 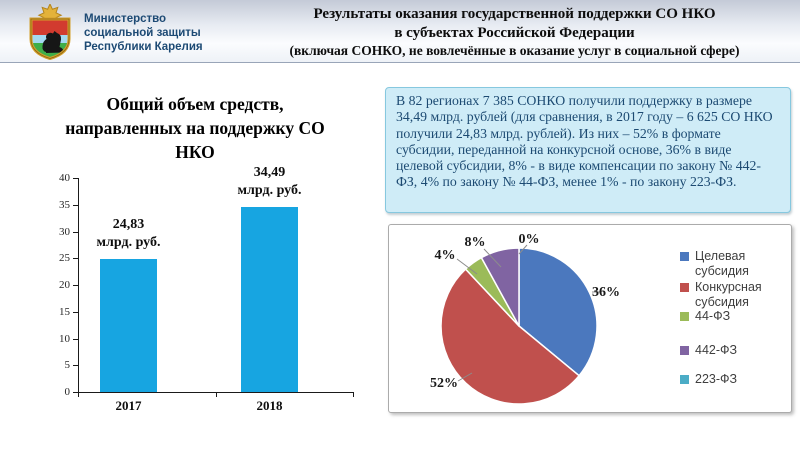 What do you see at coordinates (67, 392) in the screenshot?
I see `y-axis-tick-label: 0` at bounding box center [67, 392].